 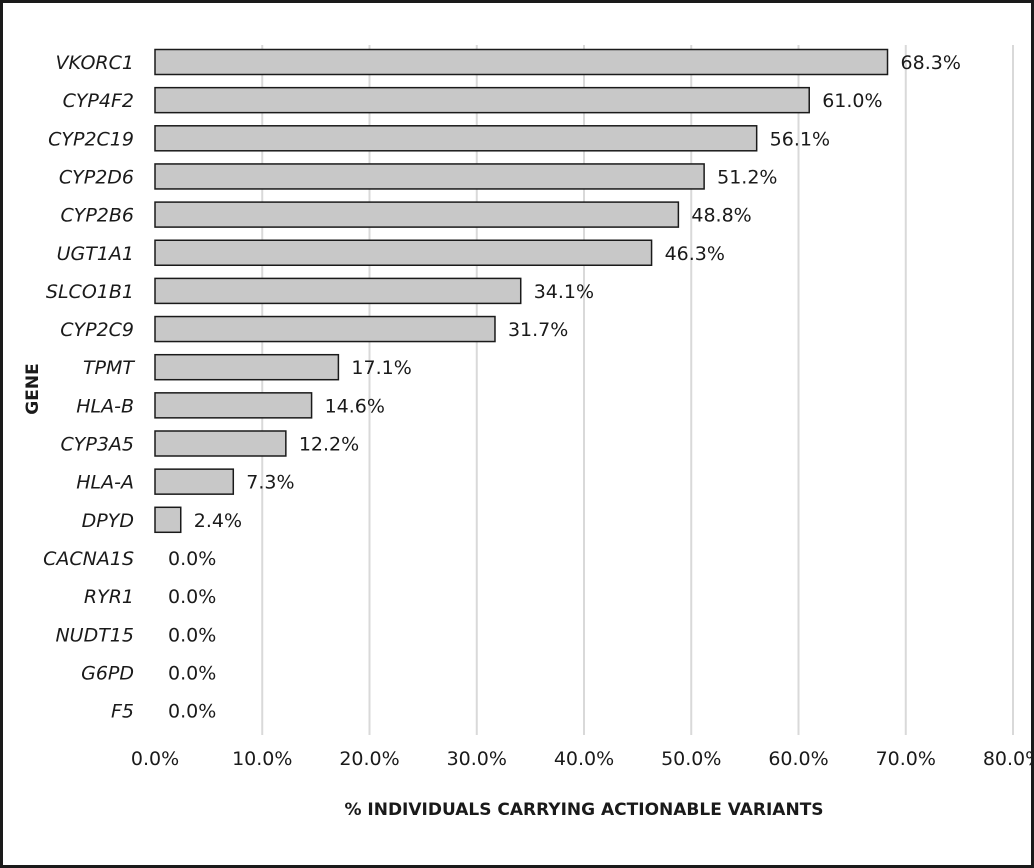 I want to click on x-tick-label: 50.0%, so click(x=691, y=759).